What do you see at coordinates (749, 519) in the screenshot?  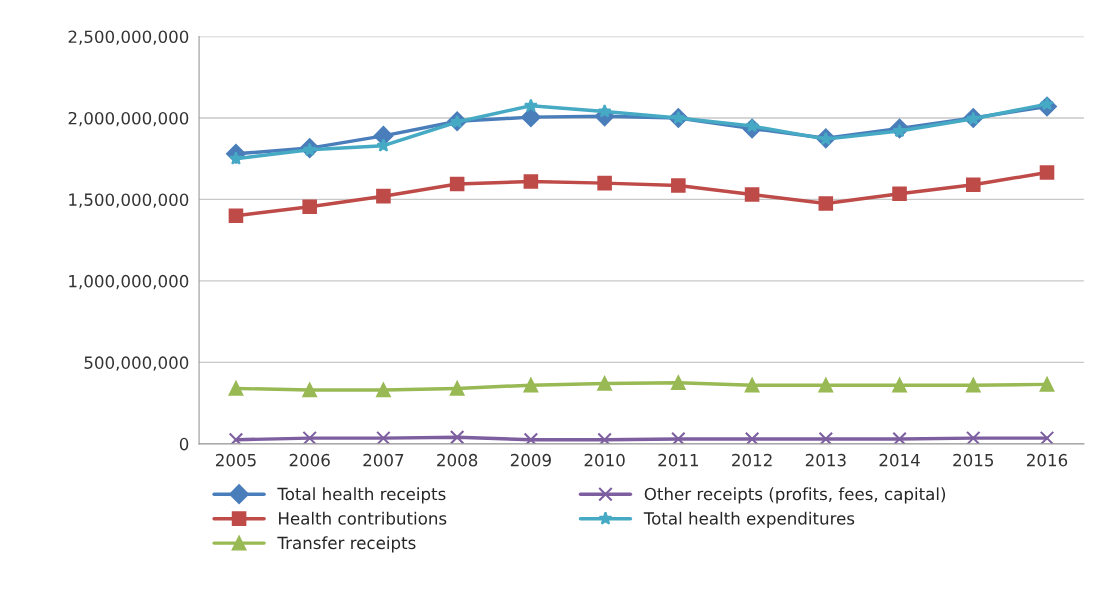 I see `legend-label: Total health expenditures` at bounding box center [749, 519].